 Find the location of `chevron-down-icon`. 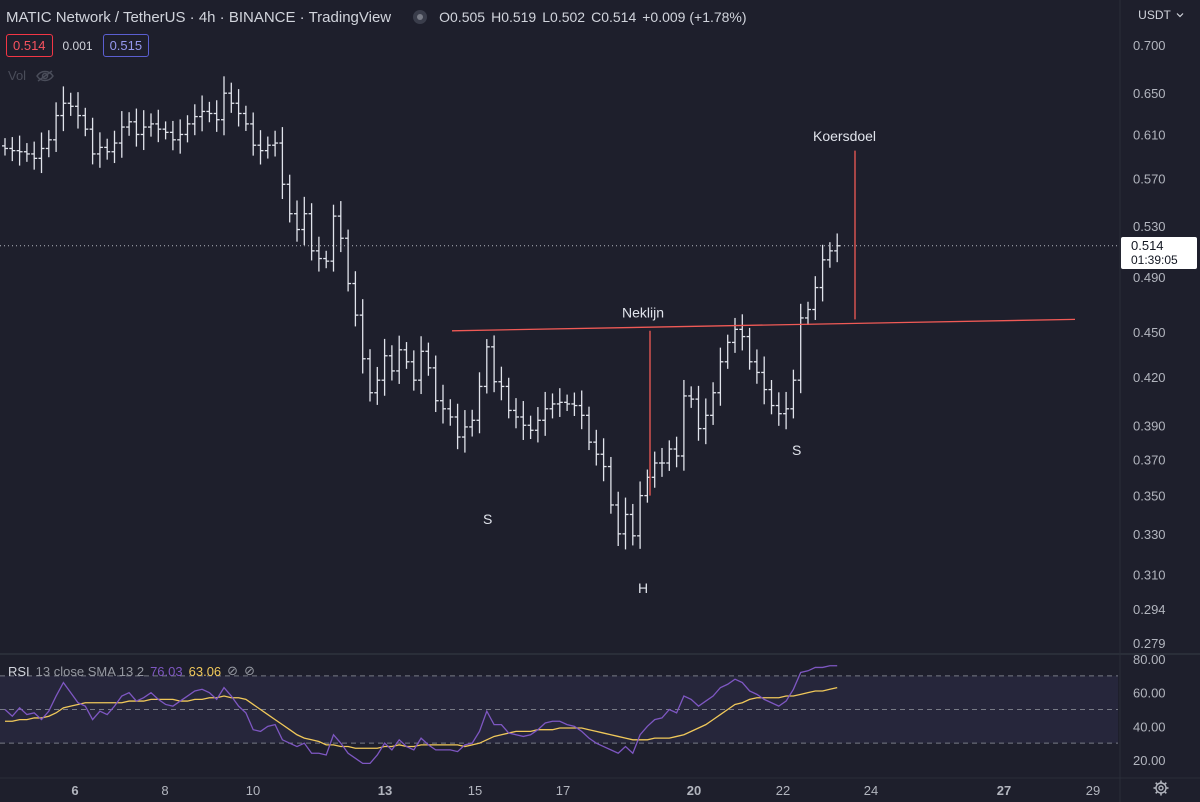

chevron-down-icon is located at coordinates (1180, 15).